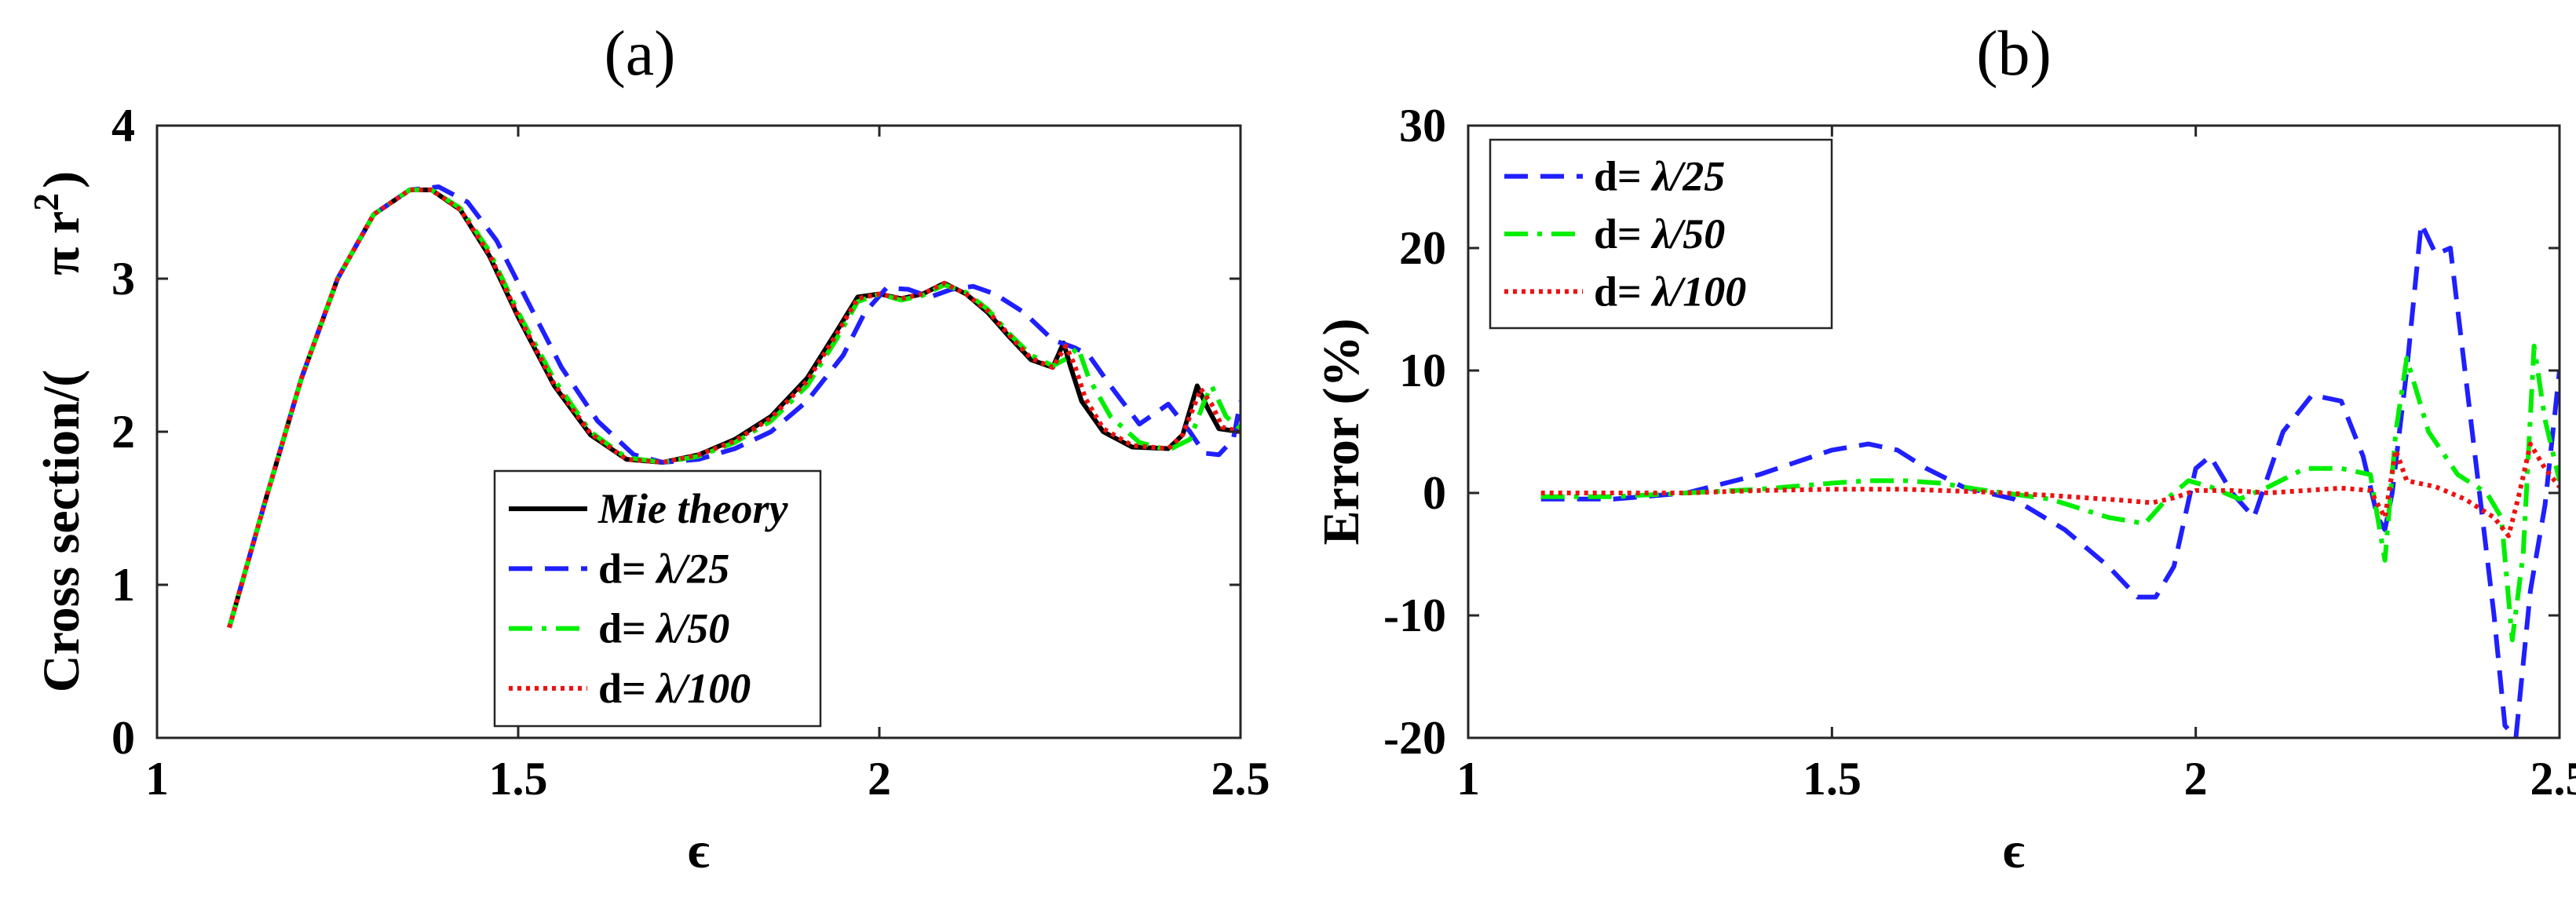 The image size is (2576, 898). What do you see at coordinates (1422, 126) in the screenshot?
I see `y-tick-label: 30` at bounding box center [1422, 126].